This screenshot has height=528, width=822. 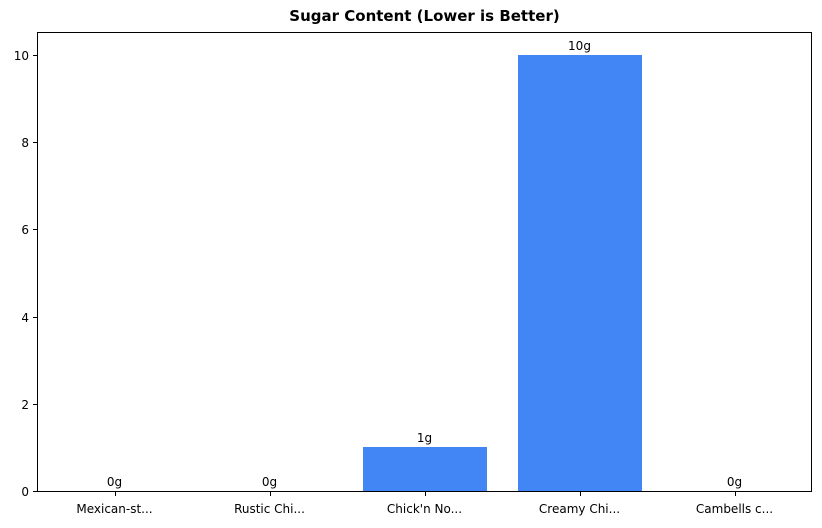 What do you see at coordinates (424, 438) in the screenshot?
I see `bar-value-label-2: 1g` at bounding box center [424, 438].